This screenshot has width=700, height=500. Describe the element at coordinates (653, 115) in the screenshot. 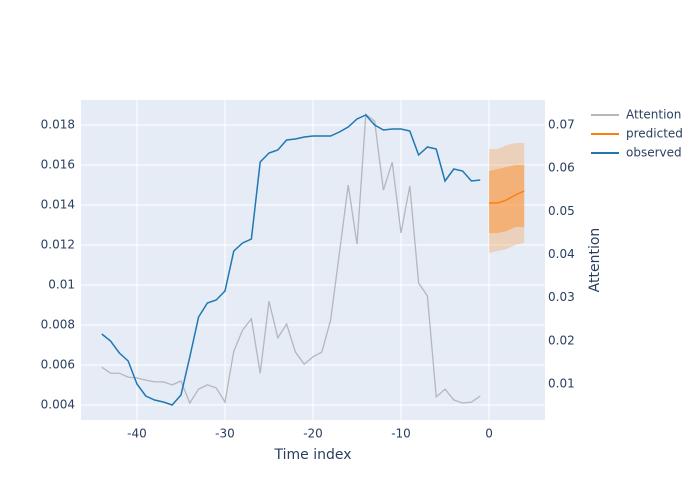

I see `legend-label: Attention` at that location.